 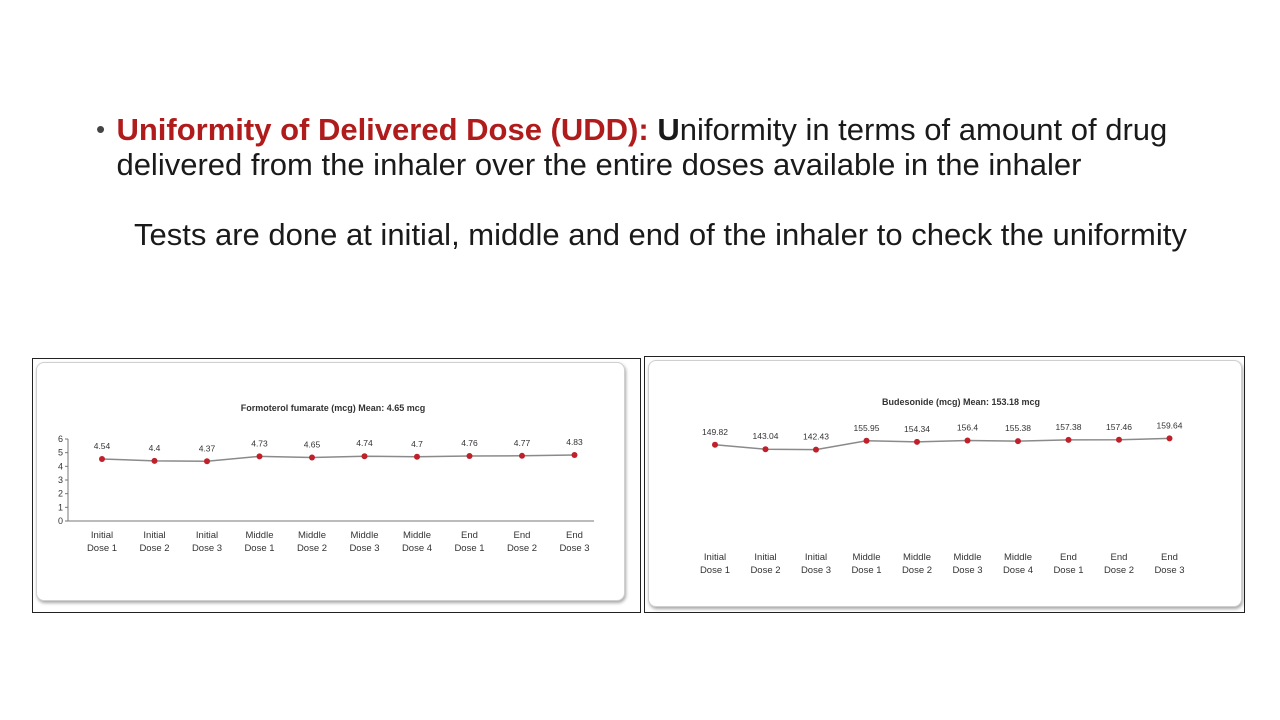 I want to click on y-tick-label: 4, so click(x=60, y=466).